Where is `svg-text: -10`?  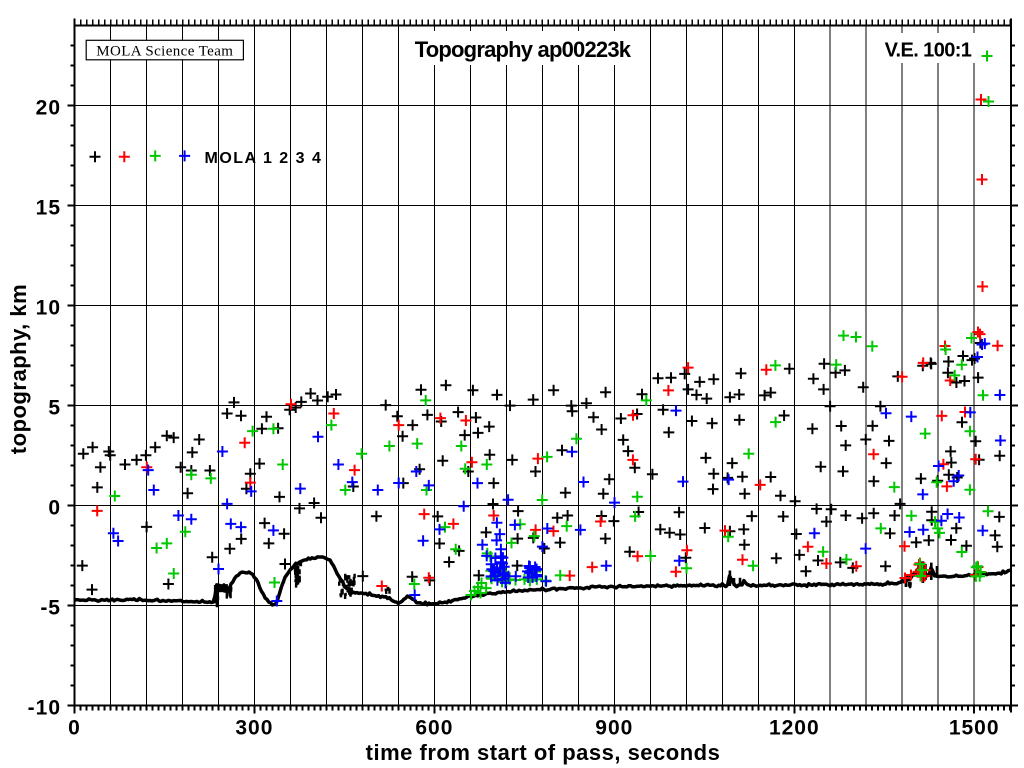
svg-text: -10 is located at coordinates (44, 707).